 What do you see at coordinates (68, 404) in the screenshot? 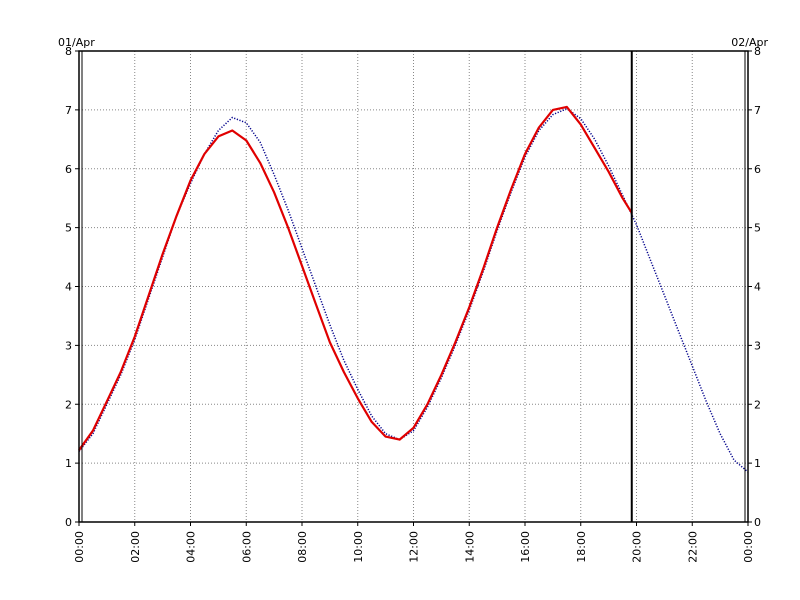
I see `y-tick-label-left-2: 2` at bounding box center [68, 404].